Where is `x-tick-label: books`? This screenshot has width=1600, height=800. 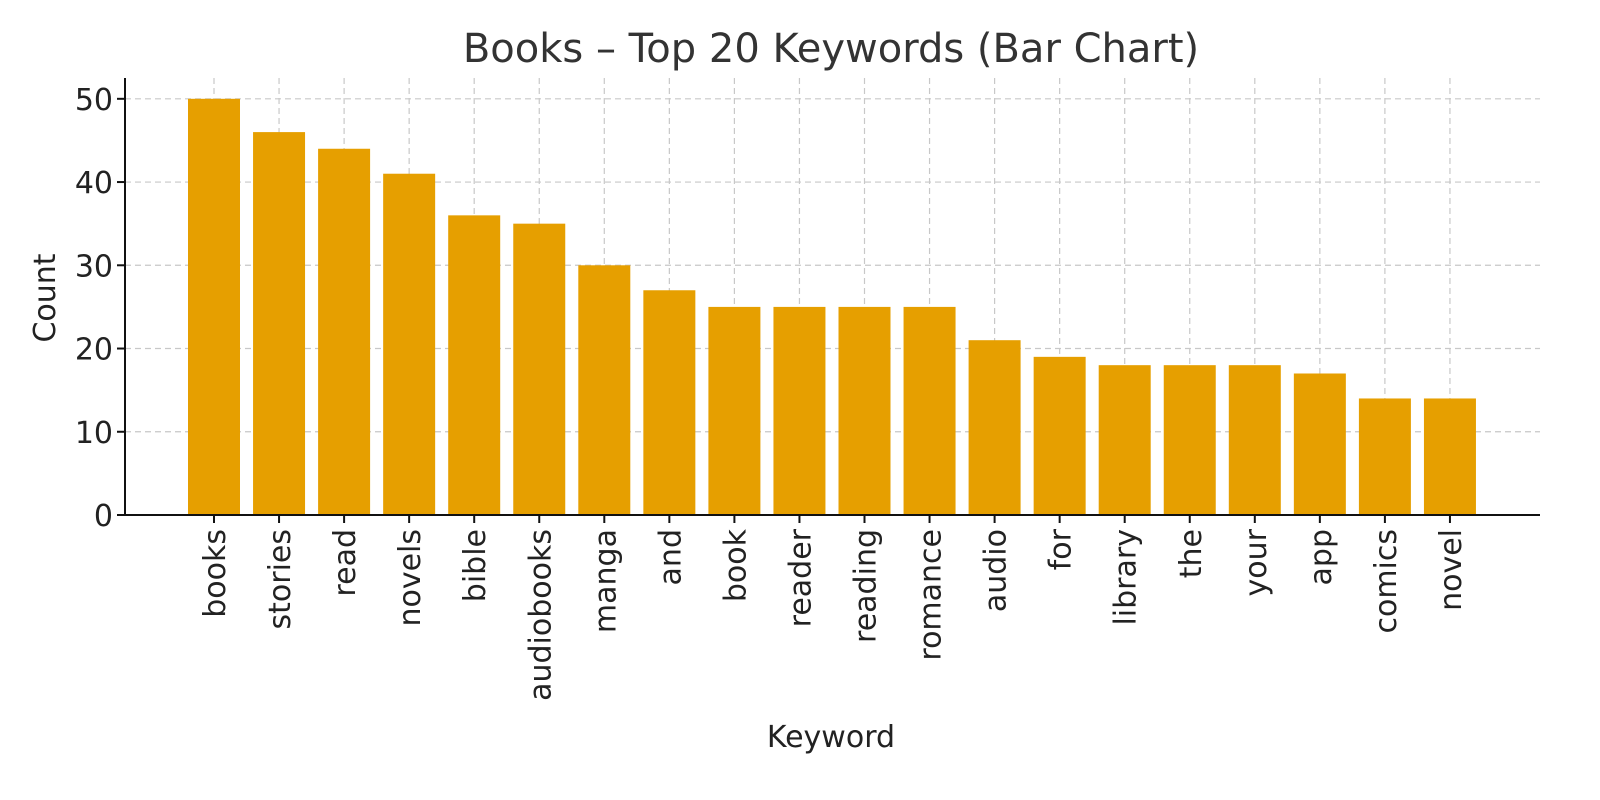 x-tick-label: books is located at coordinates (215, 573).